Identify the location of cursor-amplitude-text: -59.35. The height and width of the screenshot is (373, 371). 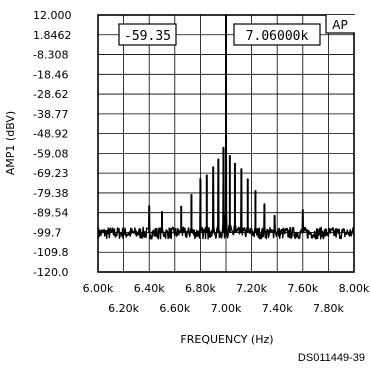
(147, 36).